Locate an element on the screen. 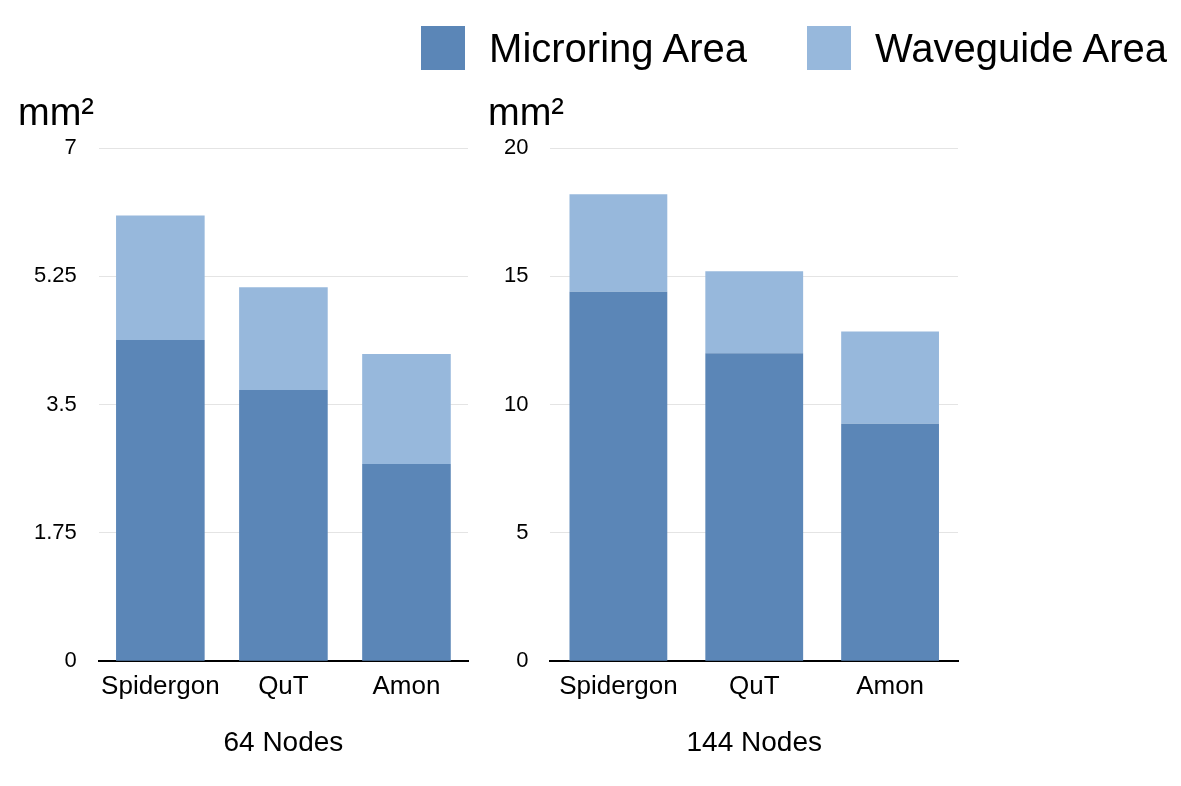 This screenshot has height=786, width=1181. y-tick-label: 3.5 is located at coordinates (61, 403).